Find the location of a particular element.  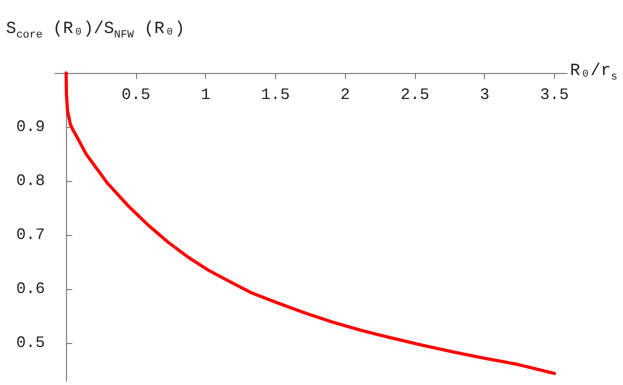

y-tick-label: 0.8 is located at coordinates (30, 181).